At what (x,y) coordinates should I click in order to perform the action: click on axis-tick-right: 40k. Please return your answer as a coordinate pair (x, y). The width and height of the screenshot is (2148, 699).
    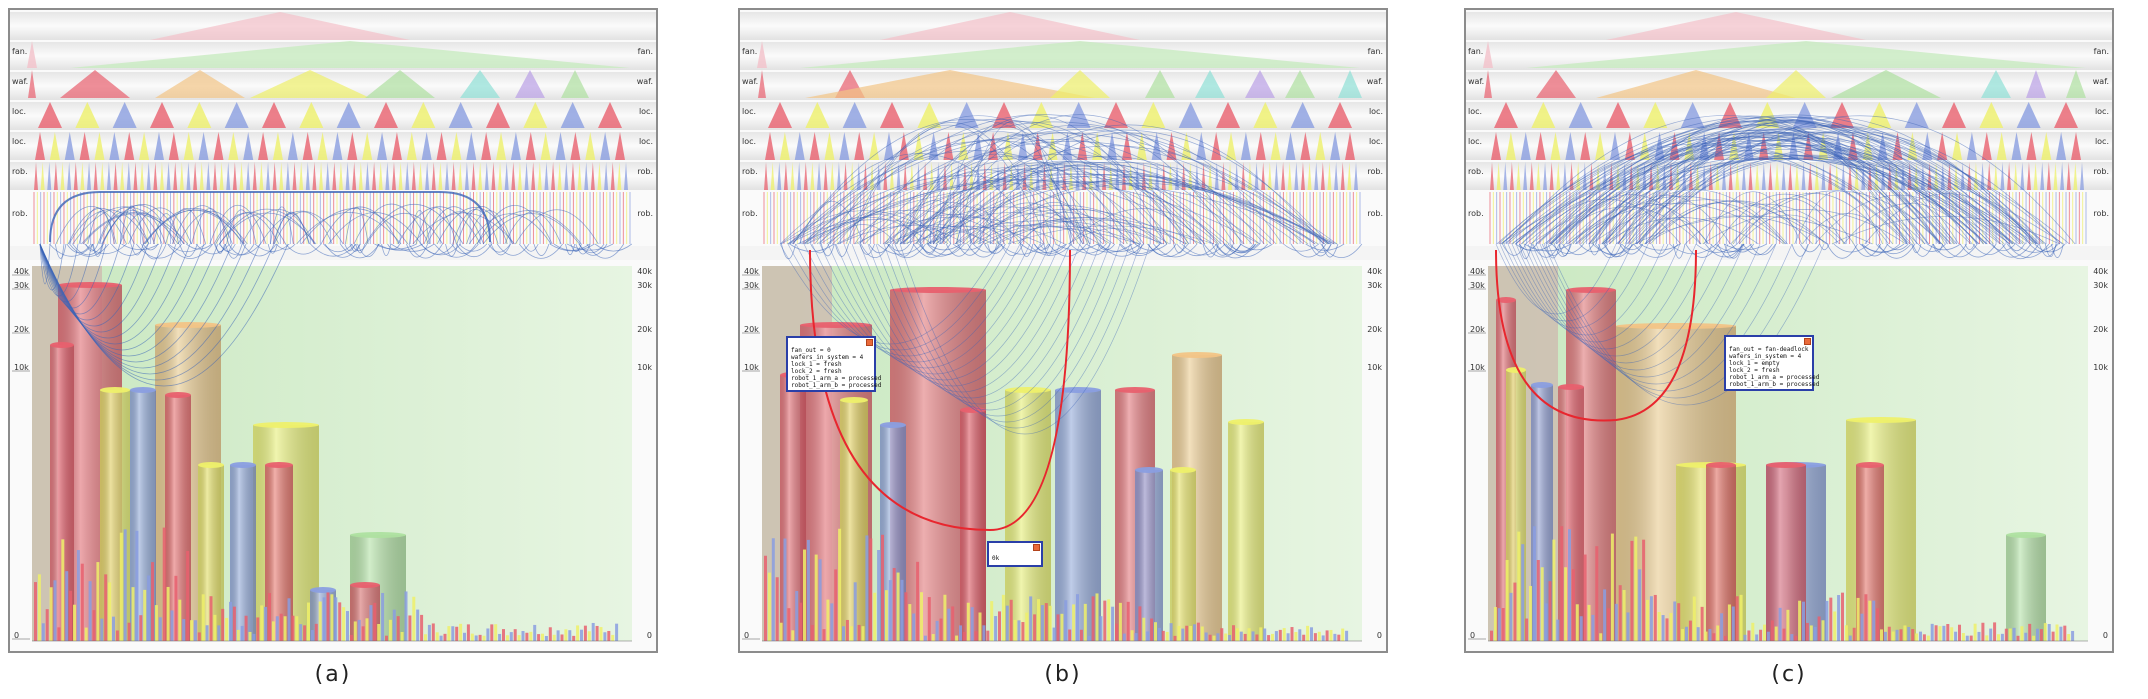
    Looking at the image, I should click on (2100, 271).